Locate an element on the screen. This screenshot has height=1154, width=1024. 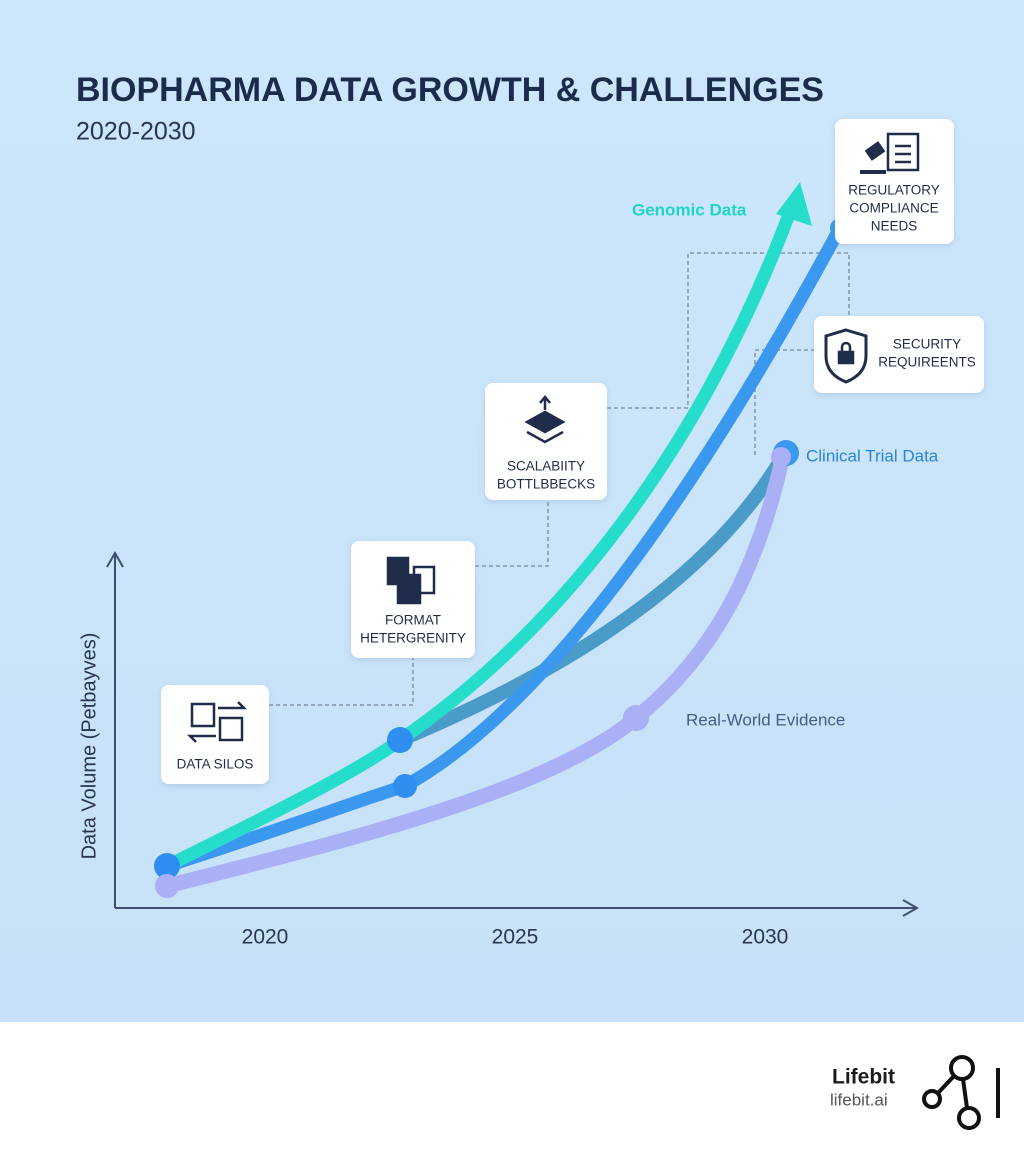
callout-label: HETERGRENITY is located at coordinates (413, 638).